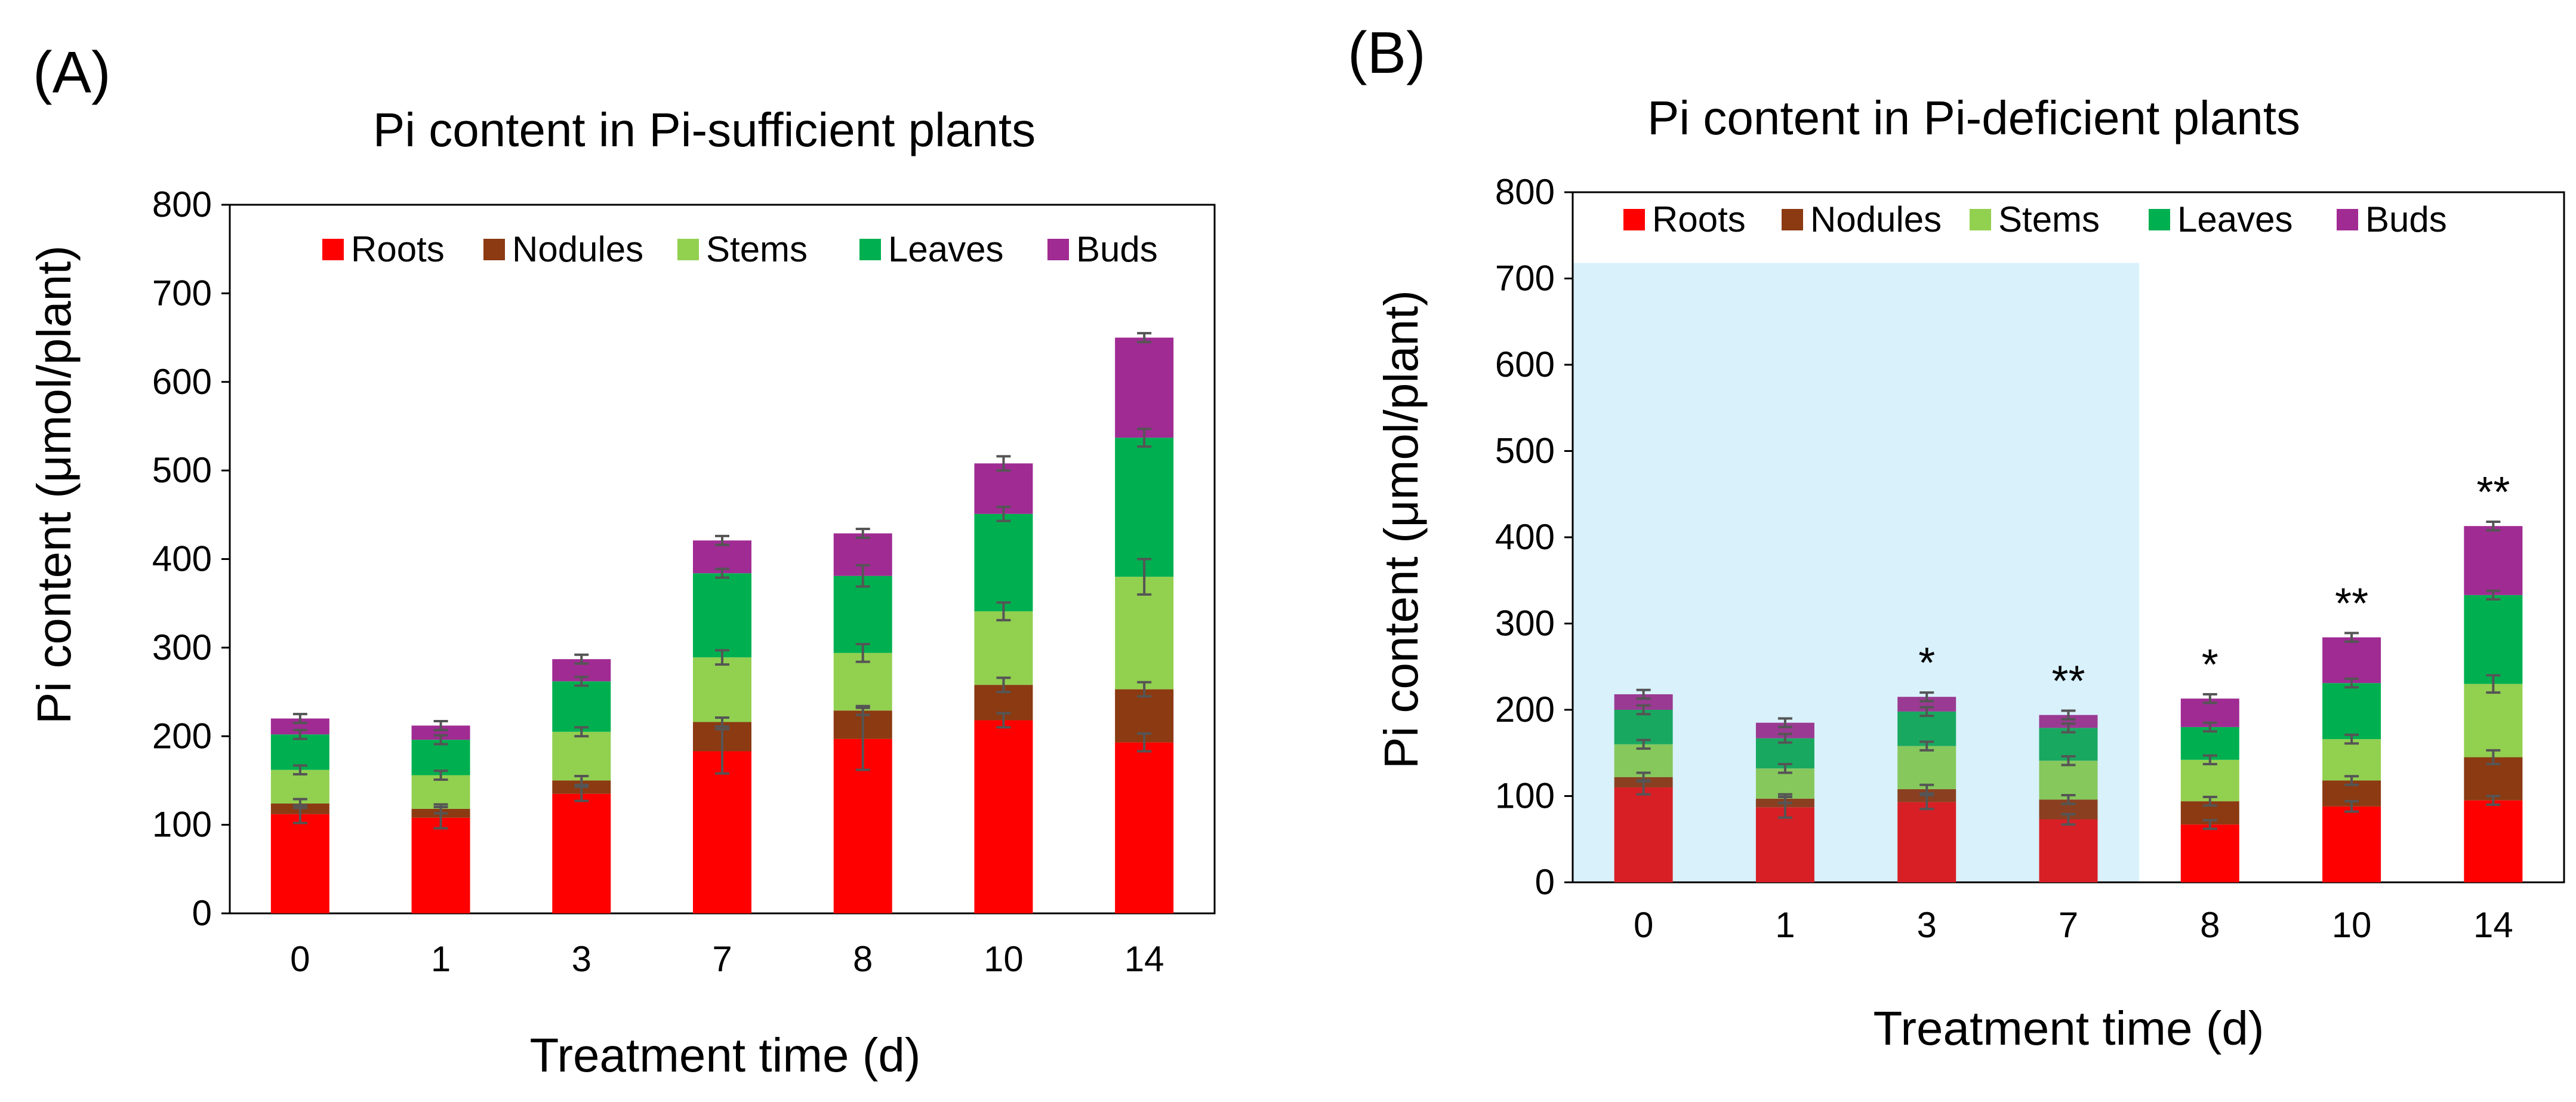 Image resolution: width=2576 pixels, height=1102 pixels. Describe the element at coordinates (1973, 118) in the screenshot. I see `chart-title: Pi content in Pi-deficient plants` at that location.